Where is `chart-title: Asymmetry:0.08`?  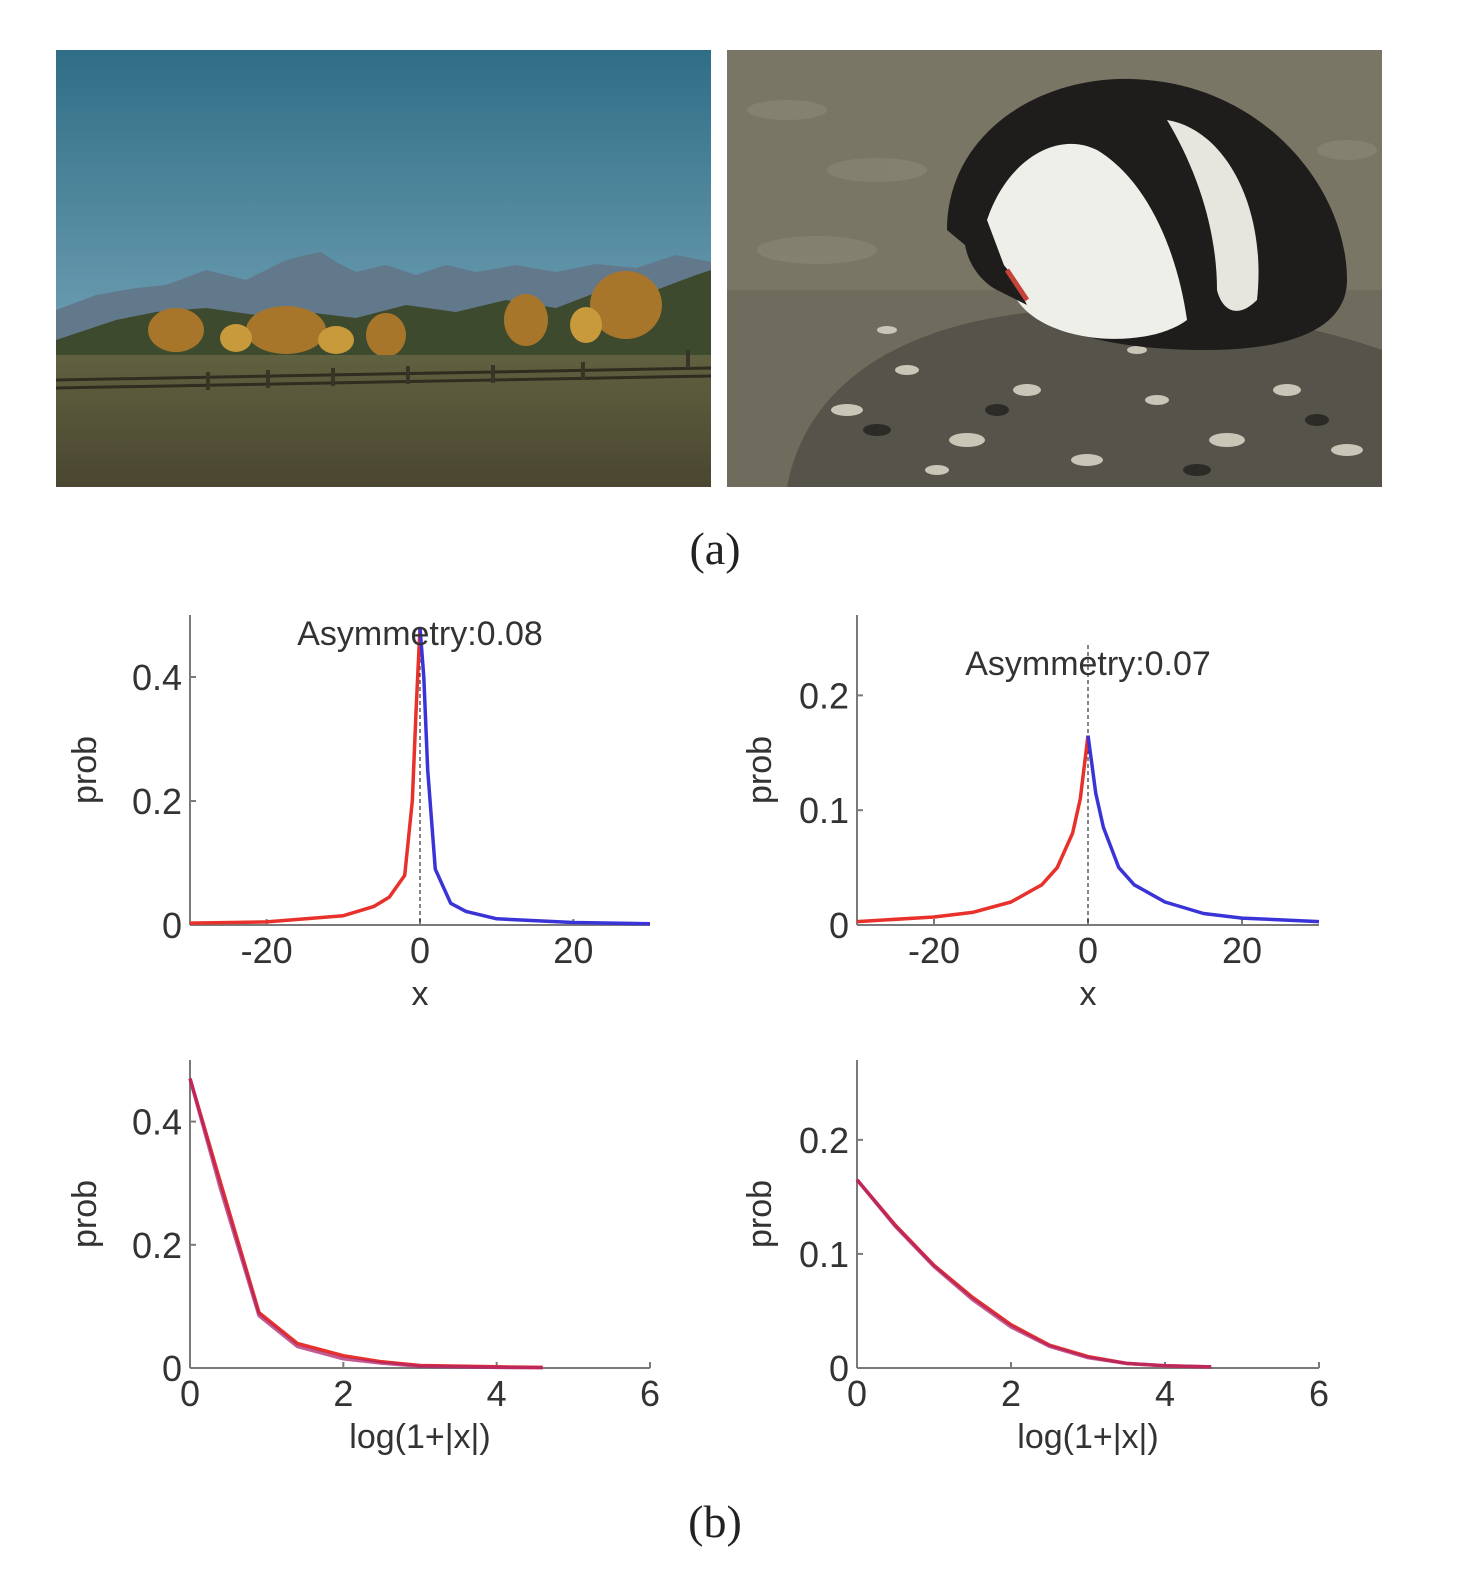 chart-title: Asymmetry:0.08 is located at coordinates (420, 634).